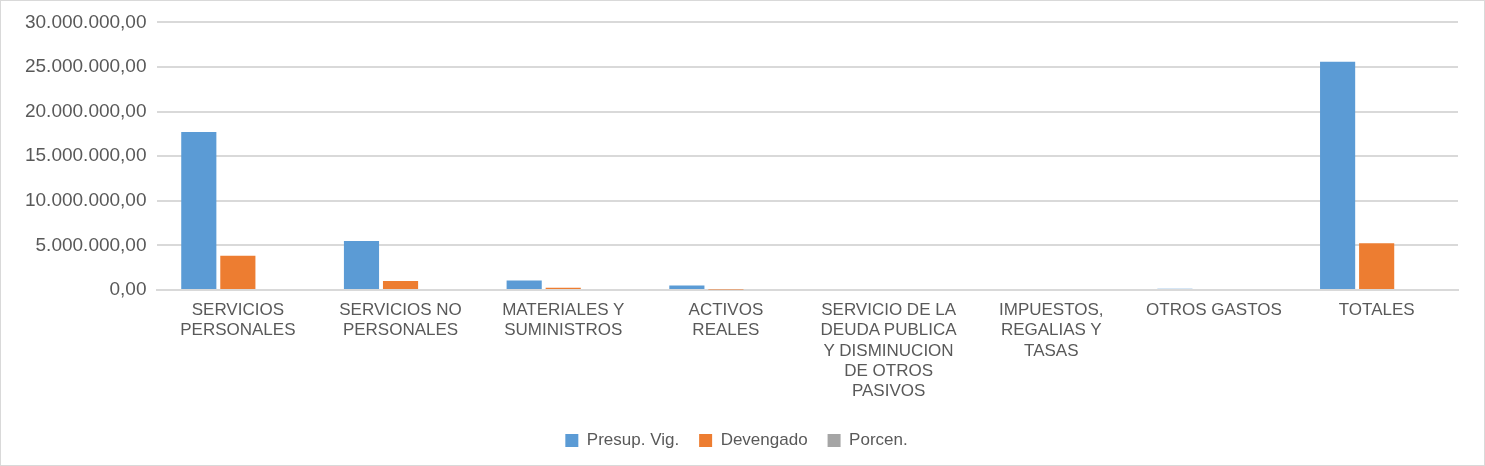 This screenshot has height=466, width=1485. I want to click on y-tick-label: 10.000.000,00, so click(85, 200).